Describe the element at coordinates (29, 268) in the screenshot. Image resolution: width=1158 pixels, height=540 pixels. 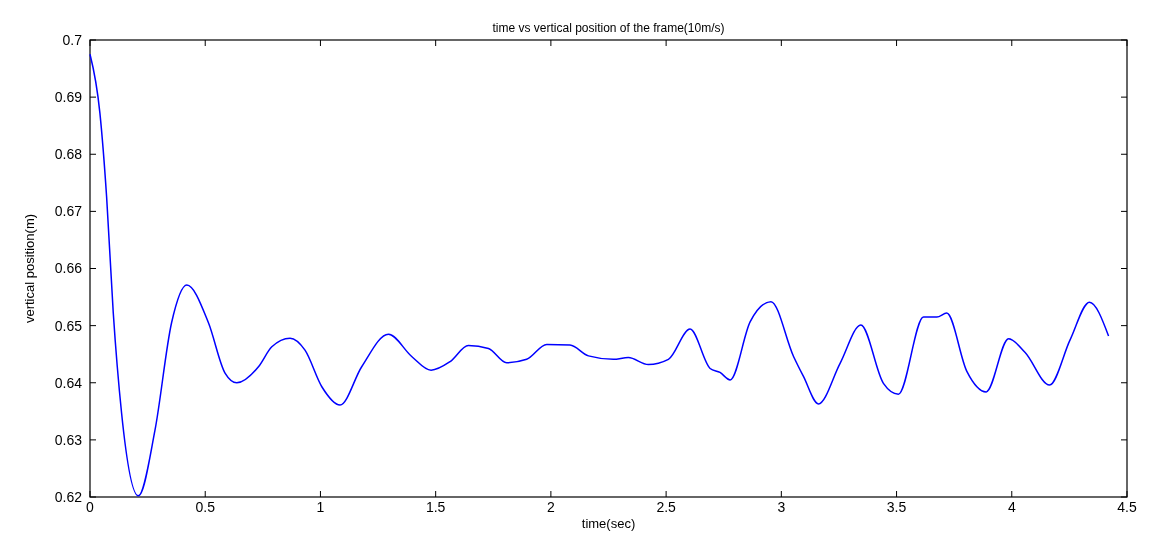
I see `y-axis-title: vertical position(m)` at that location.